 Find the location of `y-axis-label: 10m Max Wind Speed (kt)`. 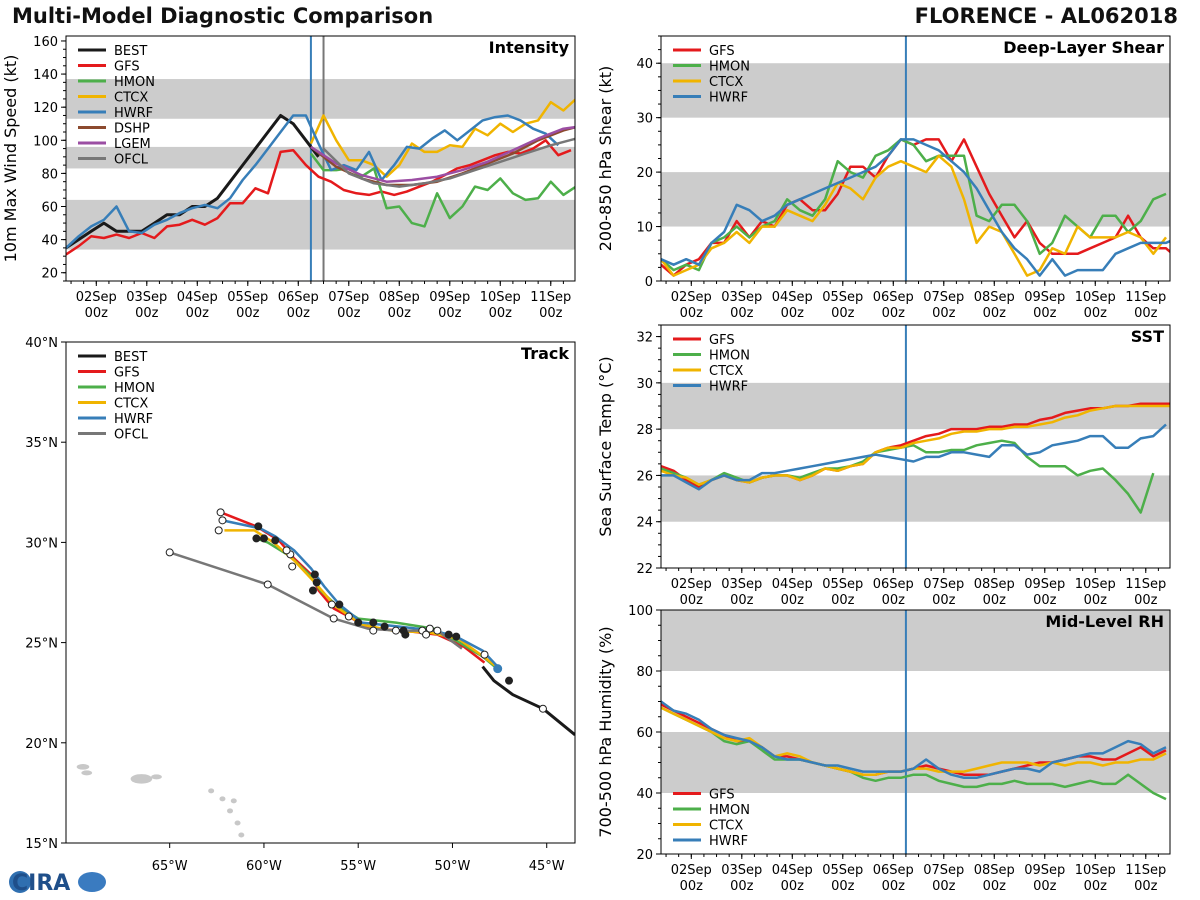

y-axis-label: 10m Max Wind Speed (kt) is located at coordinates (10, 159).